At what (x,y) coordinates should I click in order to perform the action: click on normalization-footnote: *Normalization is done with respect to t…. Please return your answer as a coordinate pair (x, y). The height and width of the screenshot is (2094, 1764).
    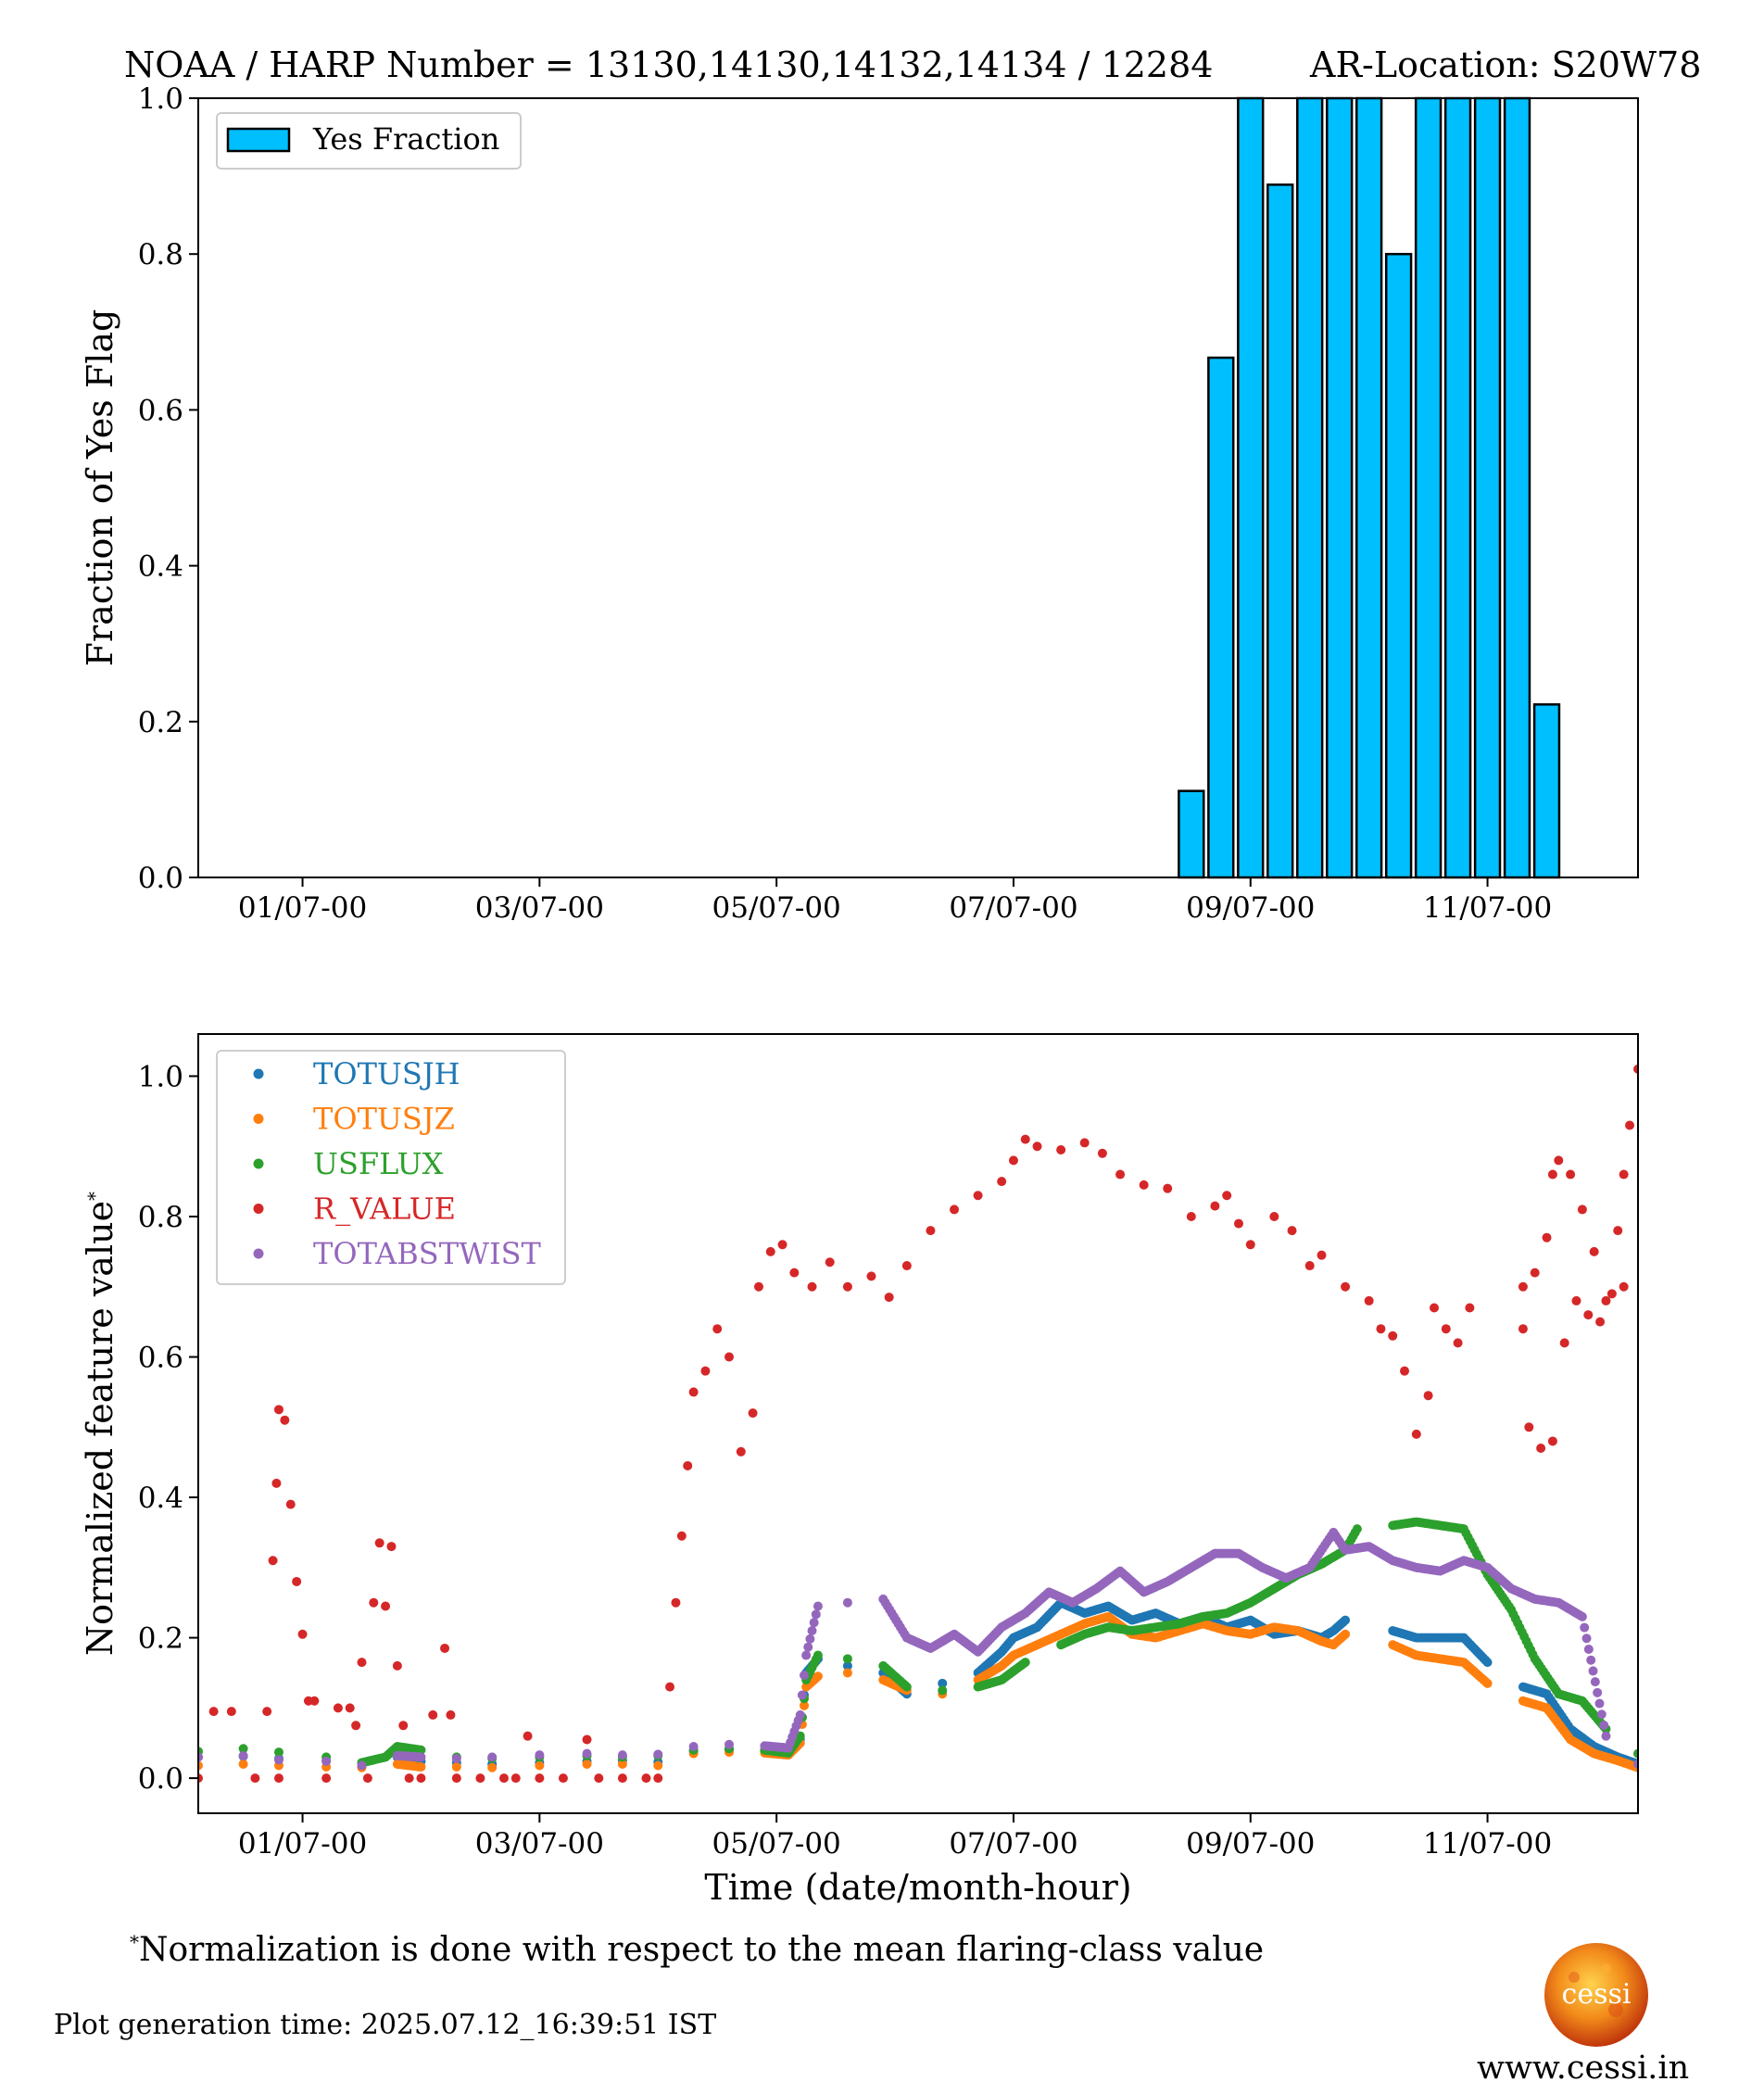
    Looking at the image, I should click on (697, 1950).